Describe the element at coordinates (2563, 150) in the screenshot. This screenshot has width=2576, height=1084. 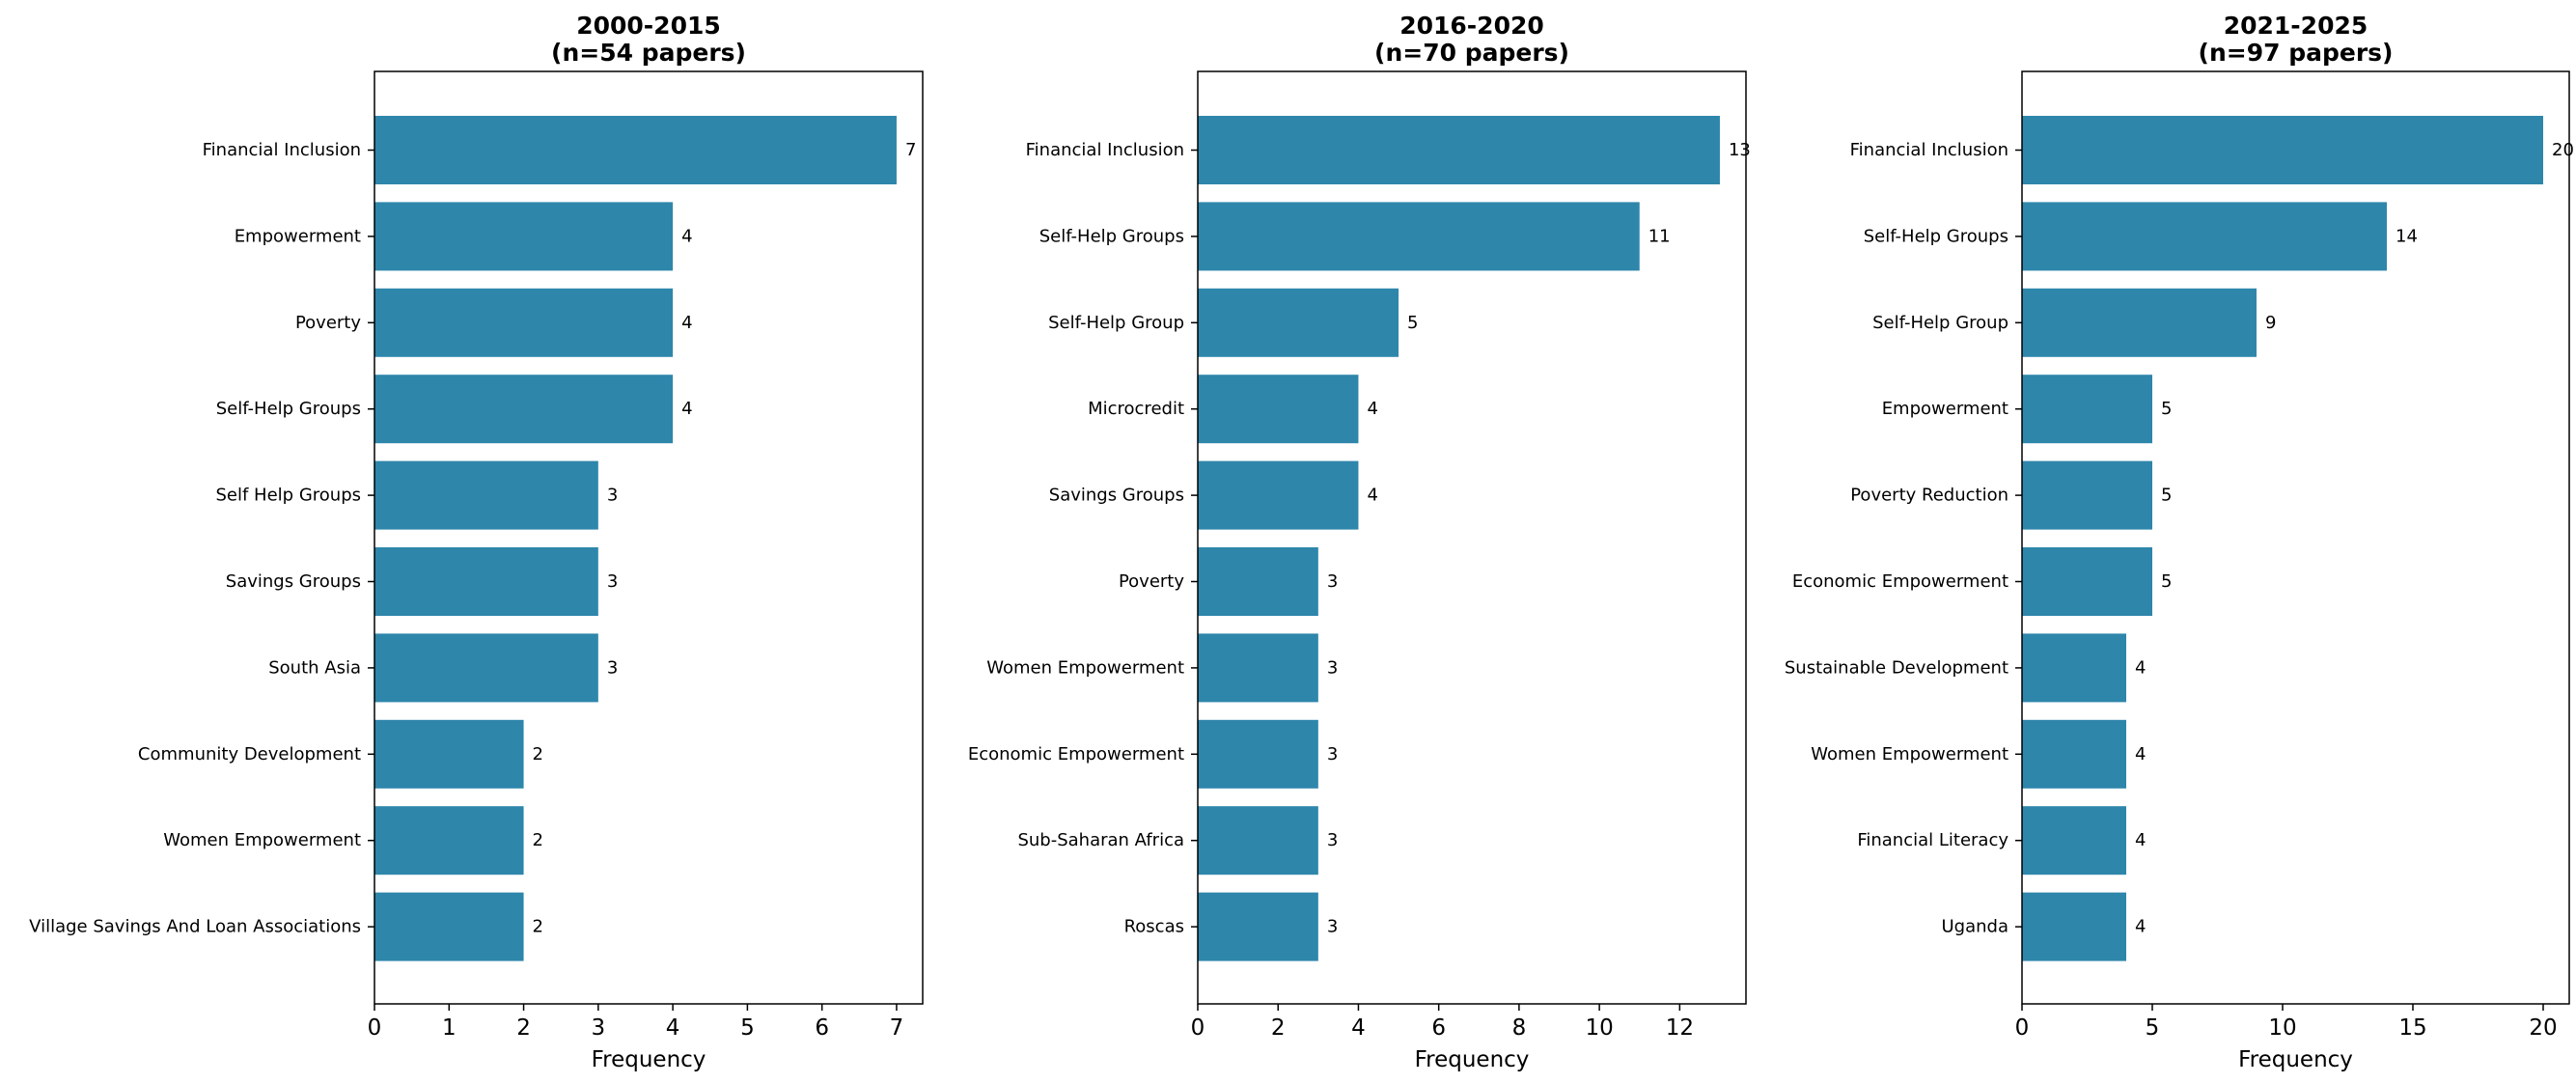
I see `data-label: 20` at that location.